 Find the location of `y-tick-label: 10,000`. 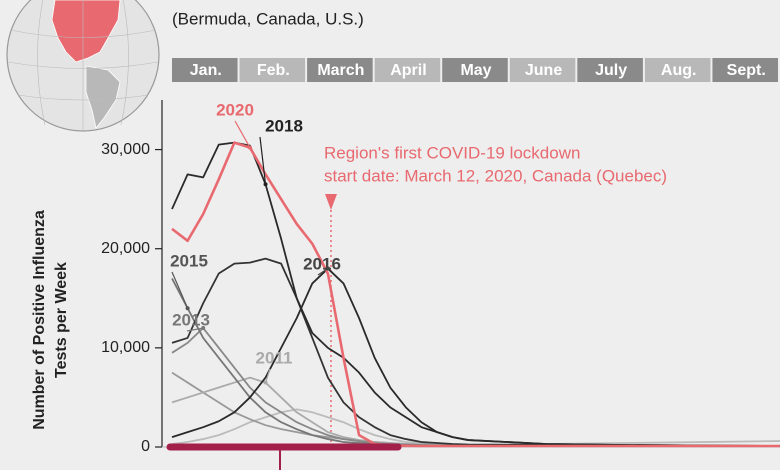

y-tick-label: 10,000 is located at coordinates (125, 347).